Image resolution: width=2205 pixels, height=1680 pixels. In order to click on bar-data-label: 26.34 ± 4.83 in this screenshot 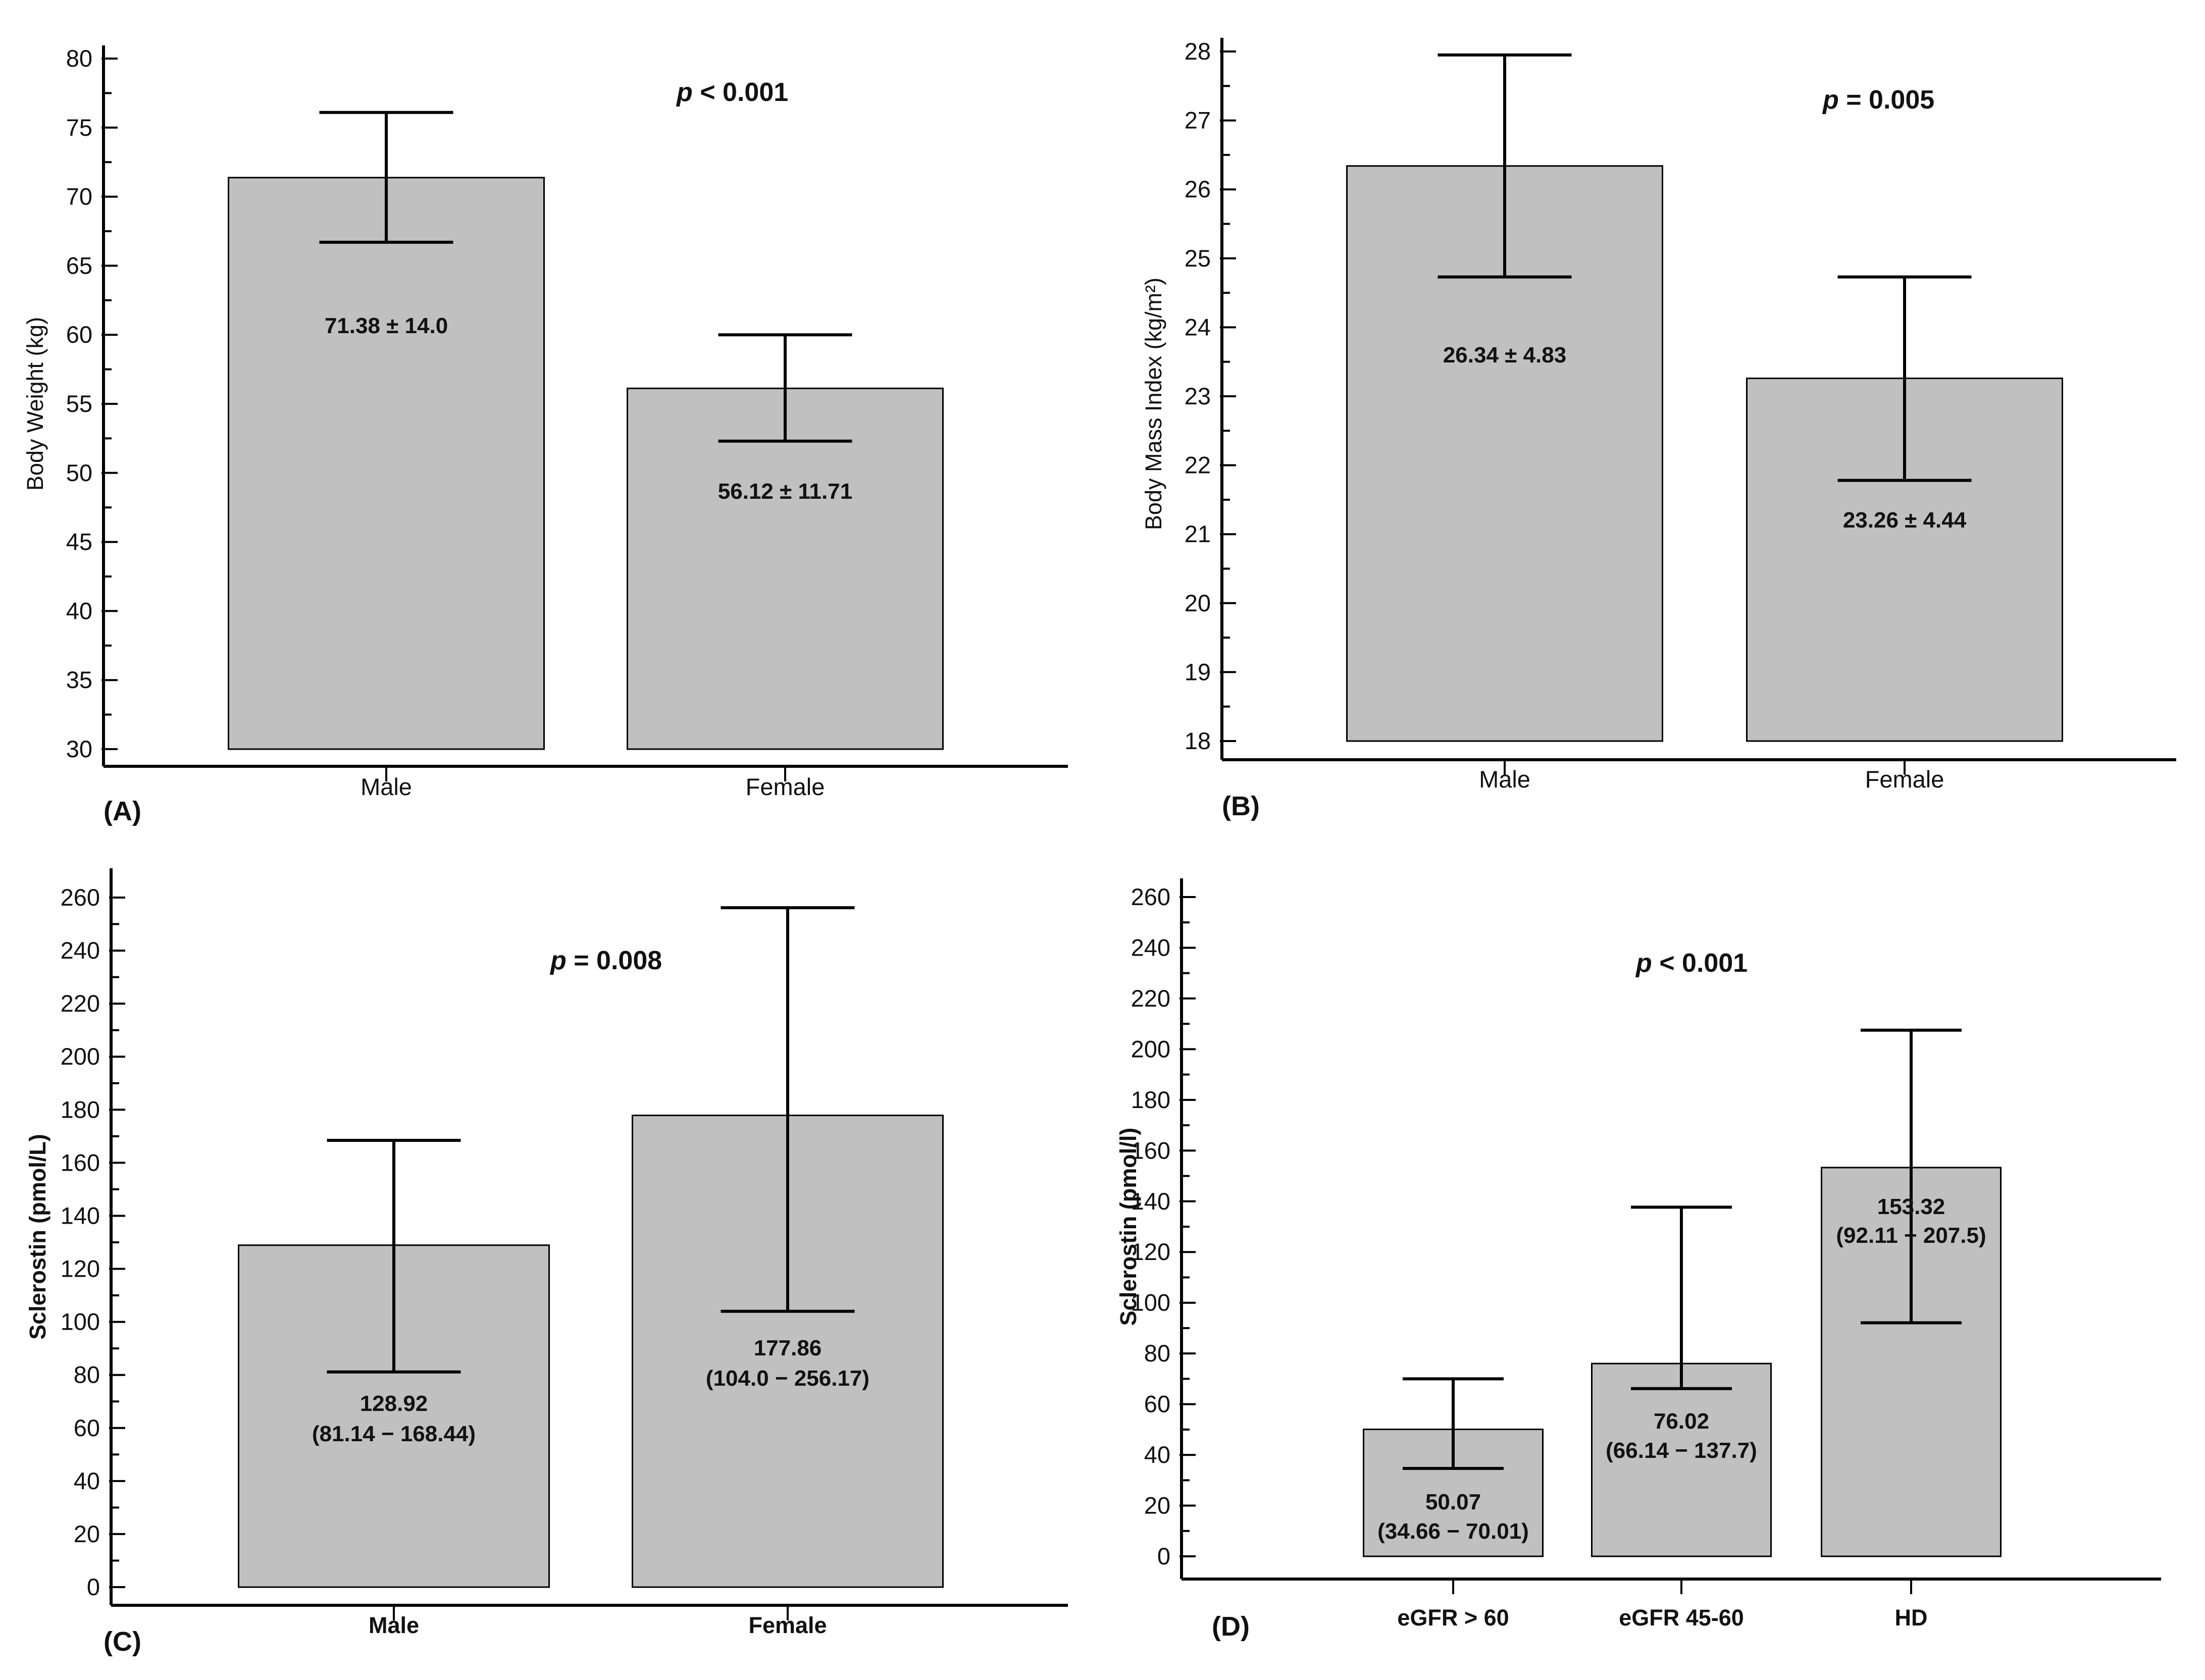, I will do `click(1504, 355)`.